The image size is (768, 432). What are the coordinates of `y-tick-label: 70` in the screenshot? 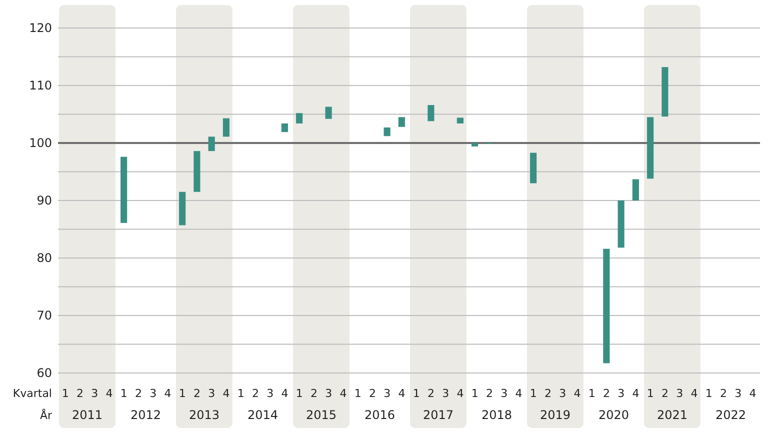 It's located at (44, 315).